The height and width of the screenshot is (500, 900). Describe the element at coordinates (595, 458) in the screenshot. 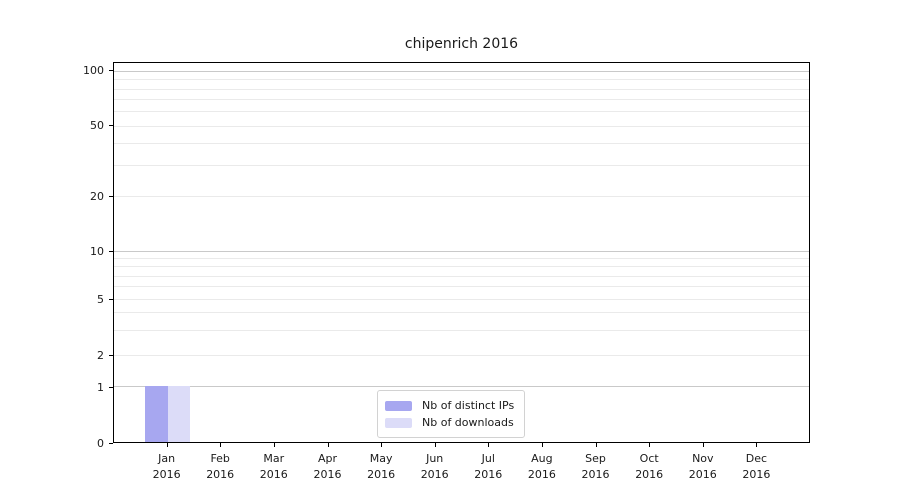

I see `x-tick-month: Sep` at that location.